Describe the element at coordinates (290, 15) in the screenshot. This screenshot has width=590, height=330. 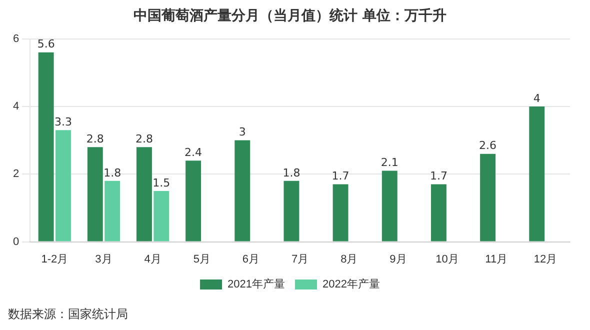
I see `chart-title: 中国葡萄酒产量分月（当月值）统计 单位：万千升` at that location.